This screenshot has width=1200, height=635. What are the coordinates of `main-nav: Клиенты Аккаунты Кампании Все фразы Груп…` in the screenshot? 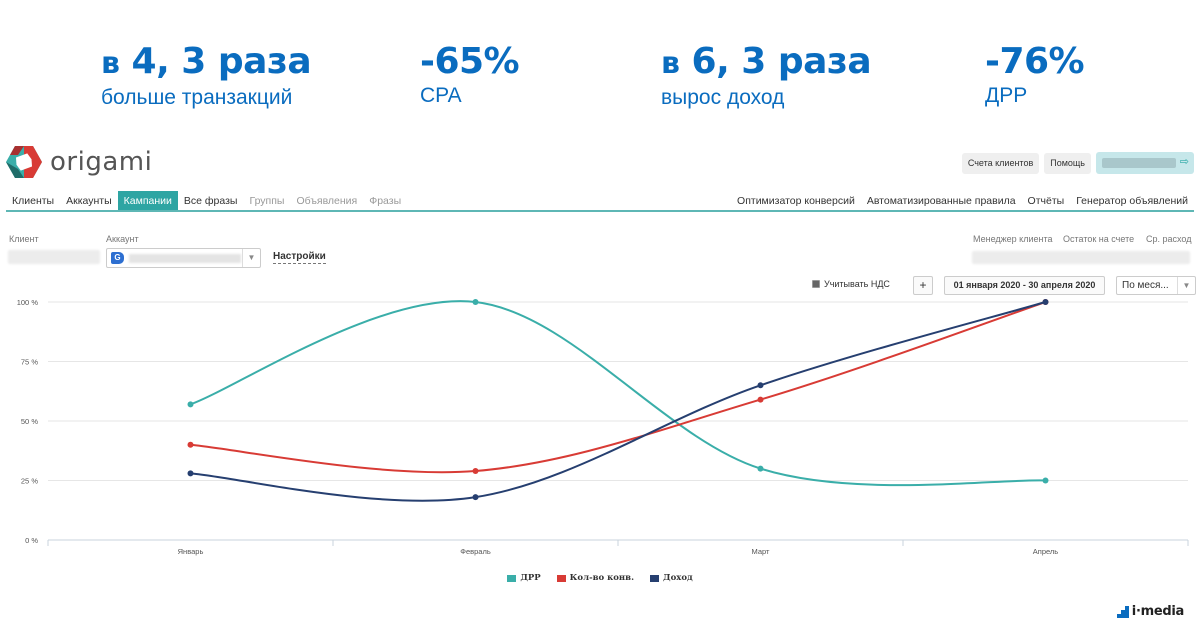 It's located at (600, 201).